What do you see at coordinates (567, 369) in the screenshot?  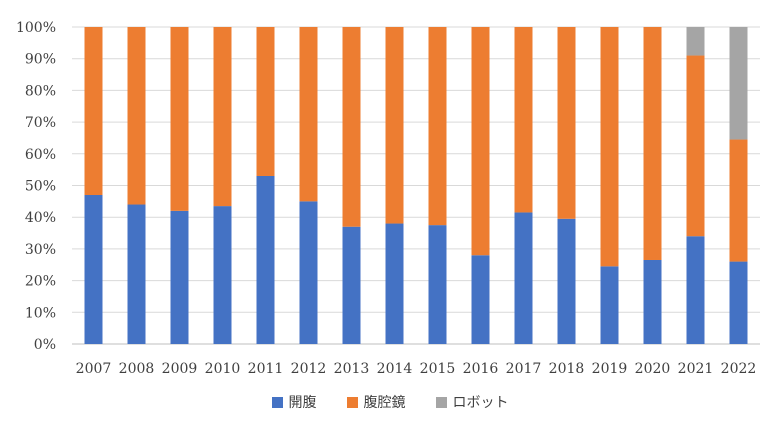 I see `x-tick-label: 2018` at bounding box center [567, 369].